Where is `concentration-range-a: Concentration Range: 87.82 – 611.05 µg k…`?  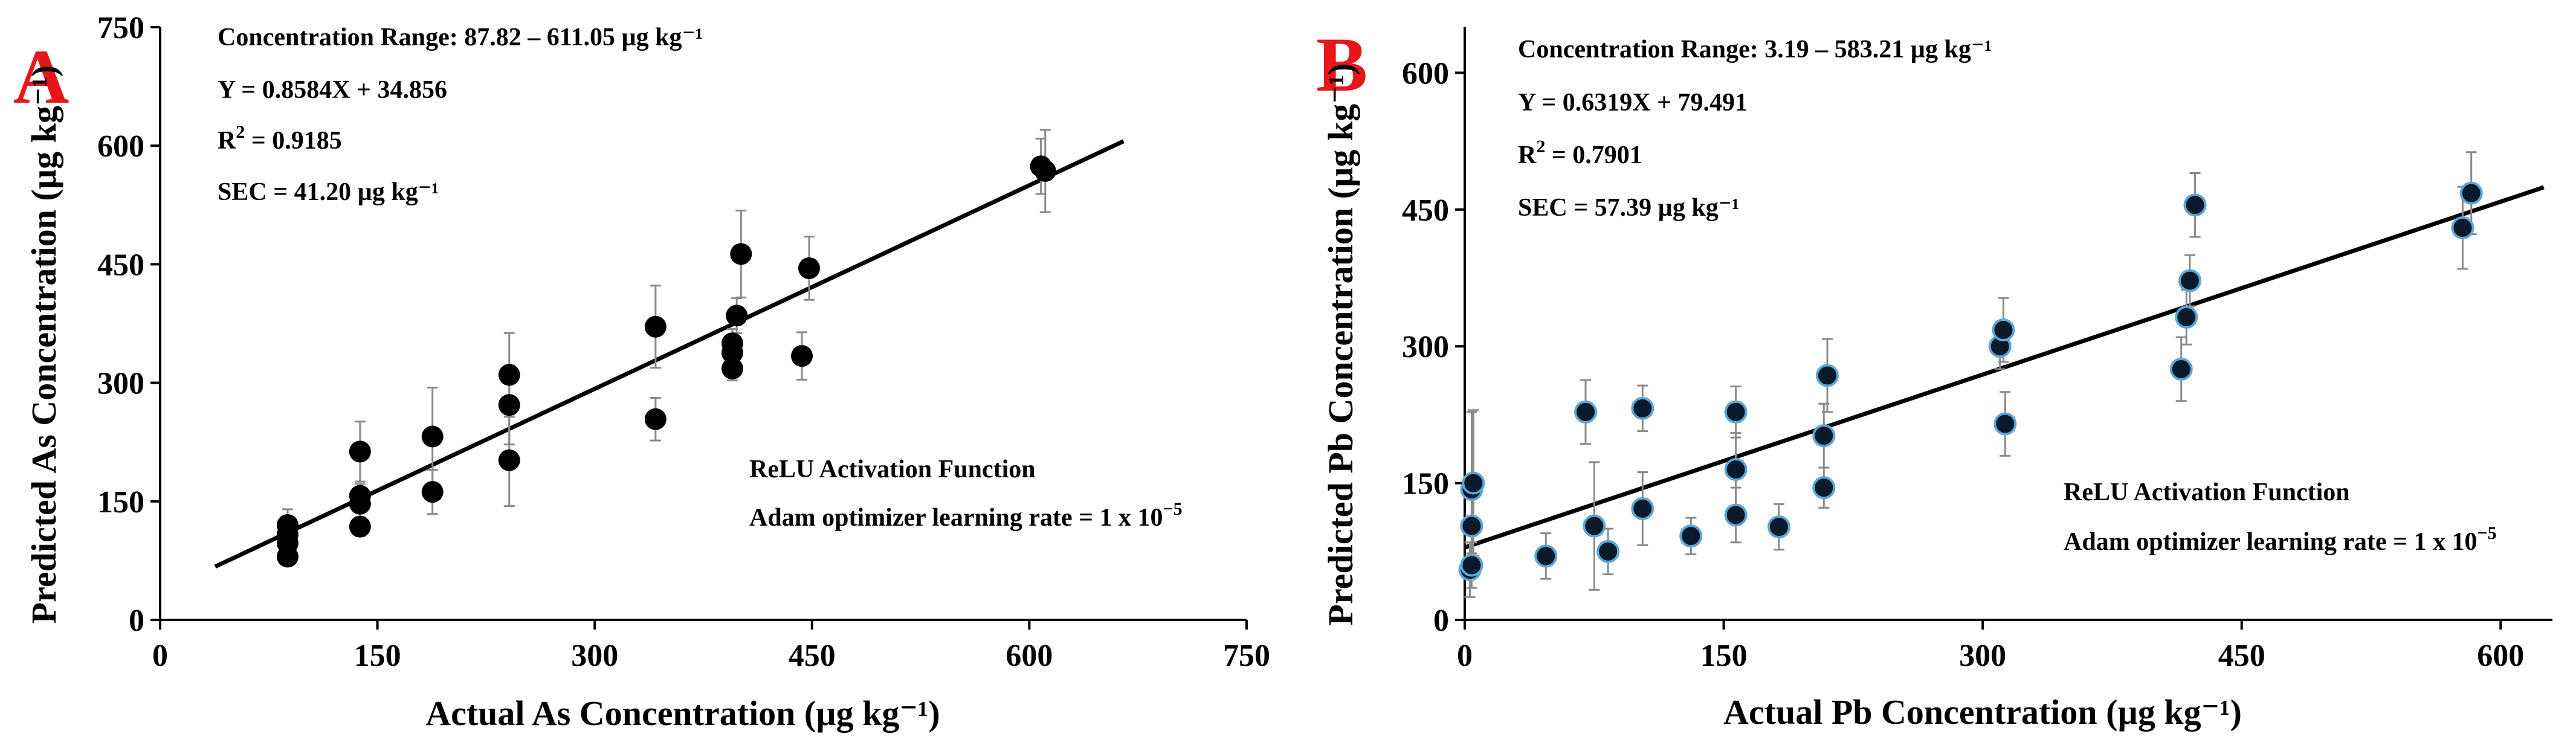
concentration-range-a: Concentration Range: 87.82 – 611.05 µg k… is located at coordinates (461, 37).